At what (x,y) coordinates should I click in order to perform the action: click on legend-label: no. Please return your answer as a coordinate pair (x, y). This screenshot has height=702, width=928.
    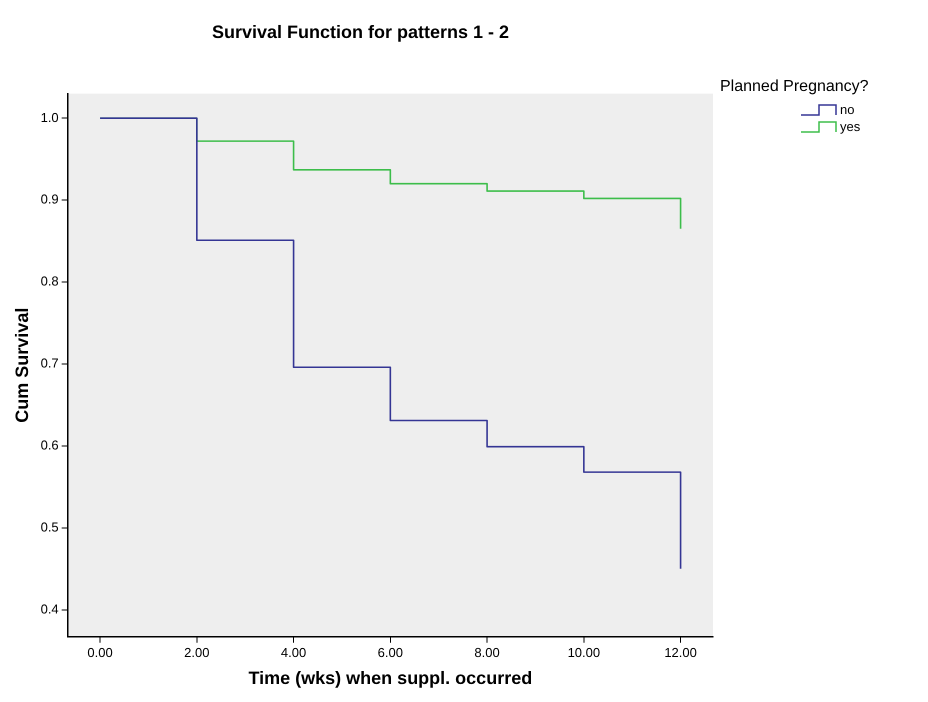
    Looking at the image, I should click on (847, 109).